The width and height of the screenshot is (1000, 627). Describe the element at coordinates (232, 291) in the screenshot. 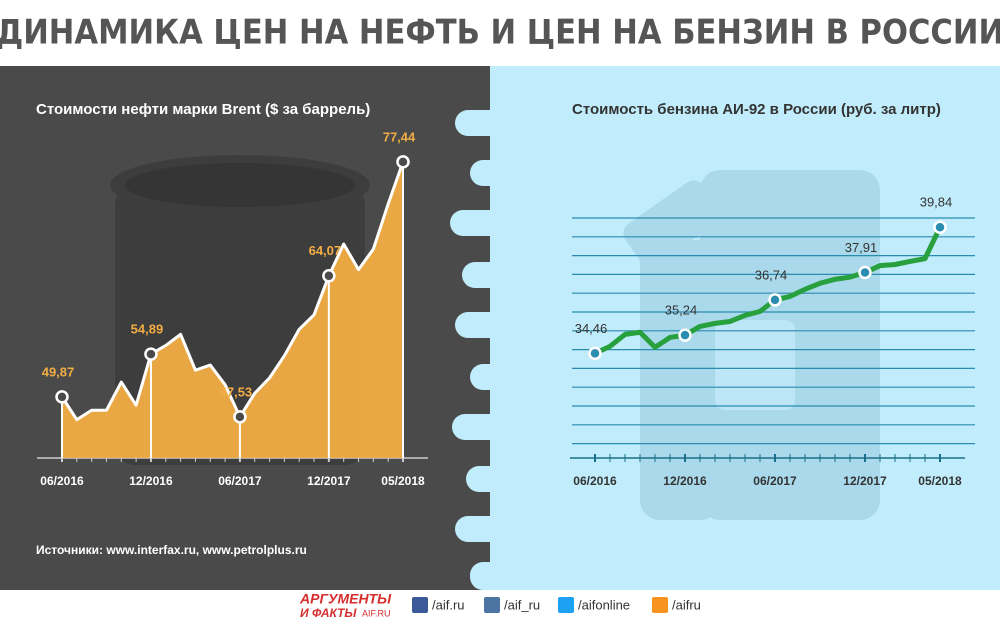

I see `area-line` at that location.